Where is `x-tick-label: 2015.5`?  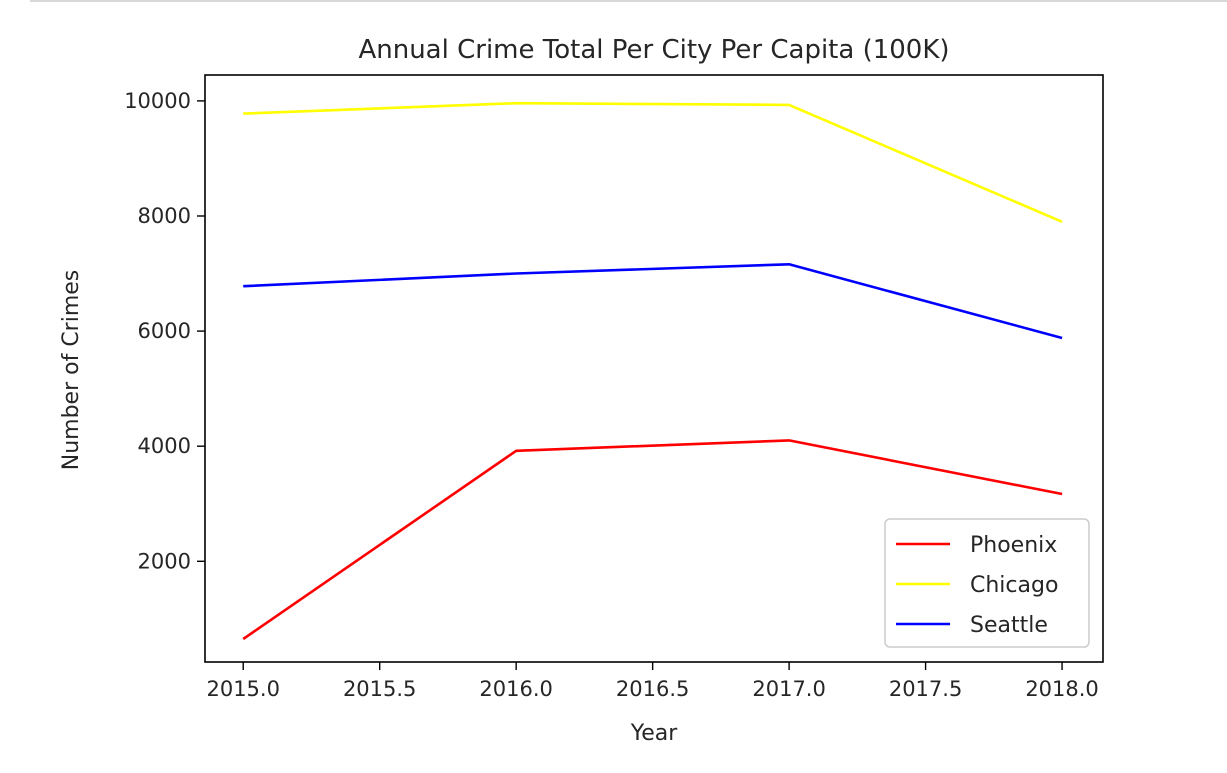
x-tick-label: 2015.5 is located at coordinates (379, 689).